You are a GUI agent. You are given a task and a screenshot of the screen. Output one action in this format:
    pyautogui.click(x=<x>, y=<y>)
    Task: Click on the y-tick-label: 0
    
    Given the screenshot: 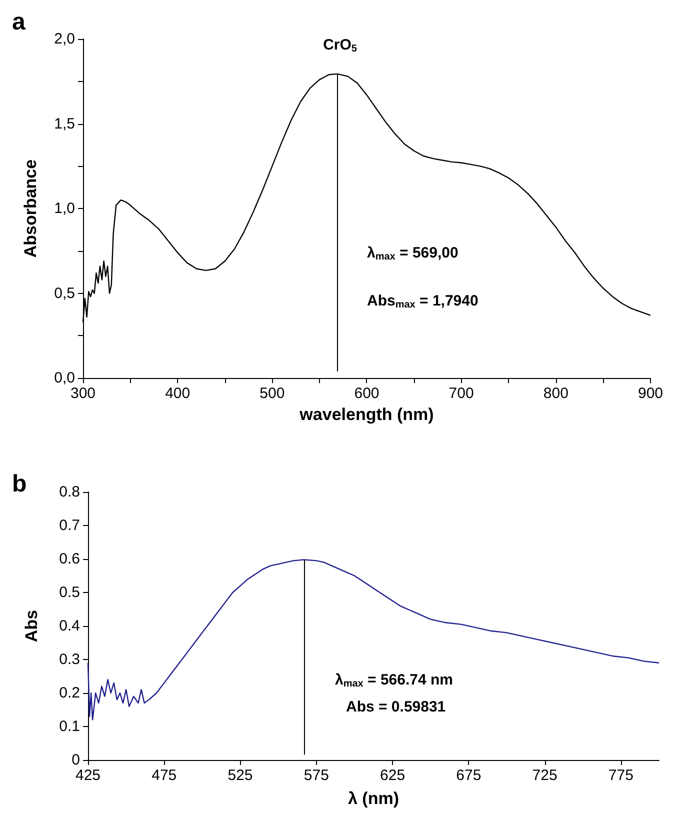 What is the action you would take?
    pyautogui.click(x=76, y=760)
    